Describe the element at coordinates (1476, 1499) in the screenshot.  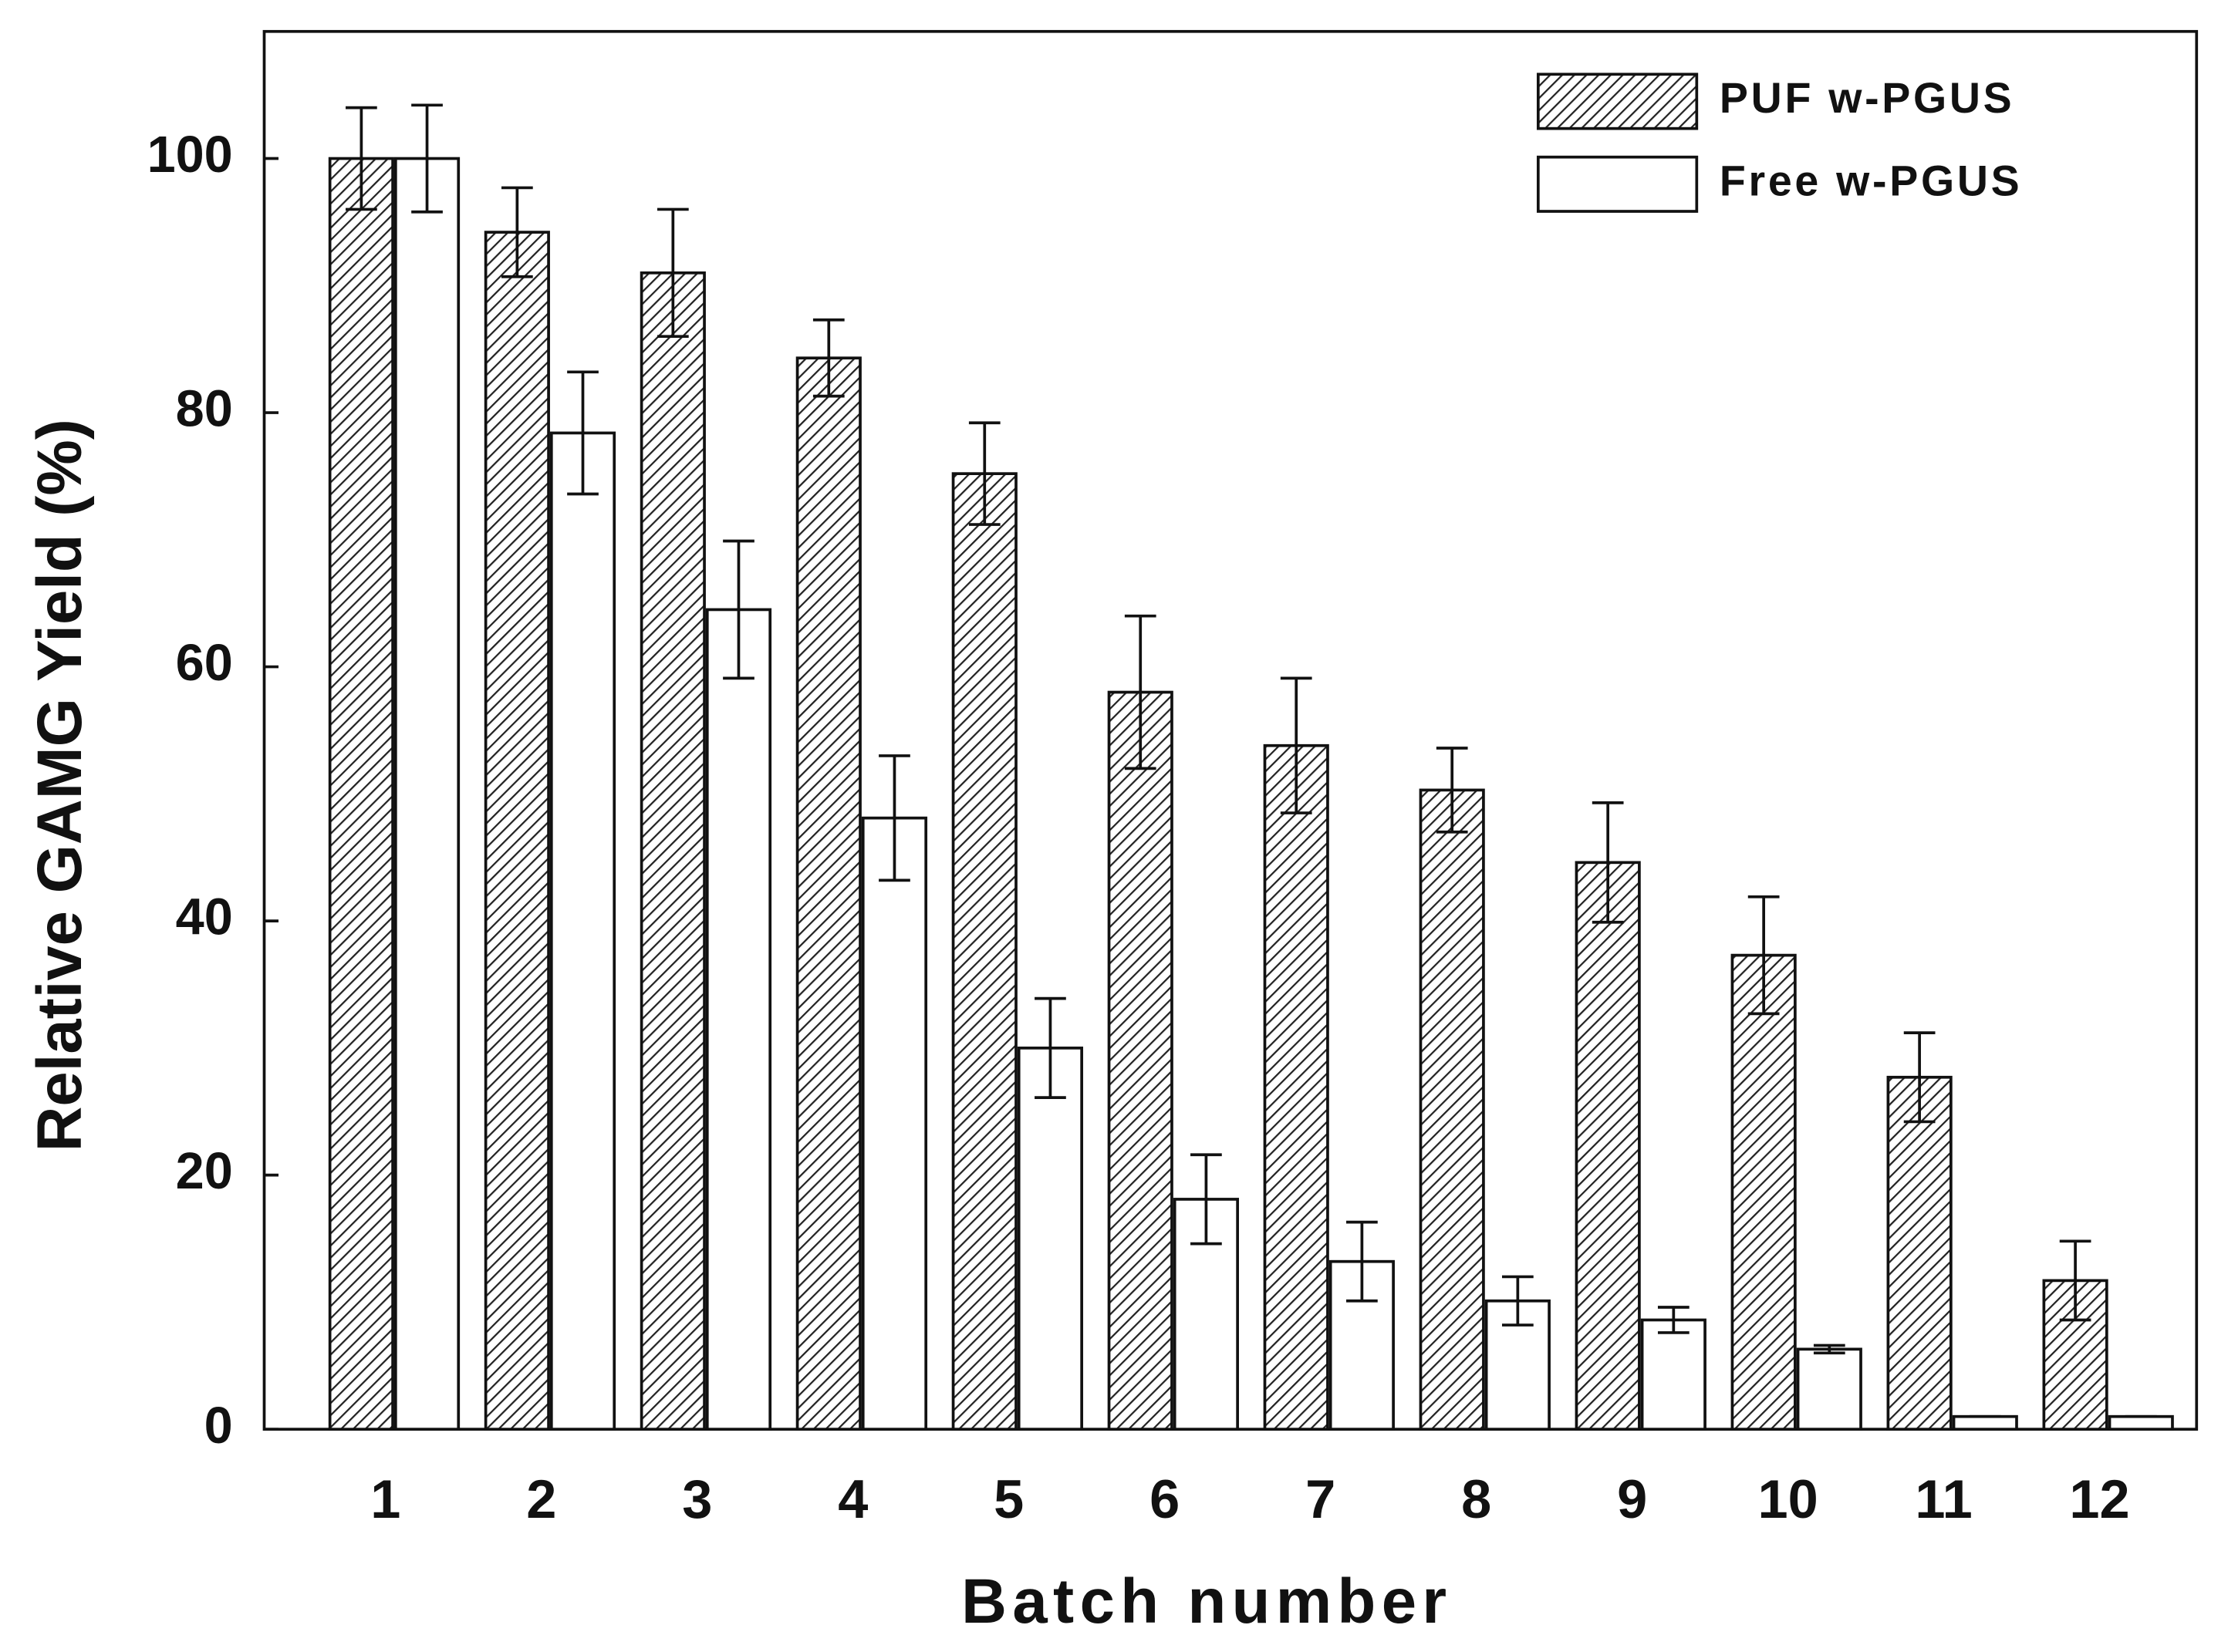
I see `x-tick-label: 8` at that location.